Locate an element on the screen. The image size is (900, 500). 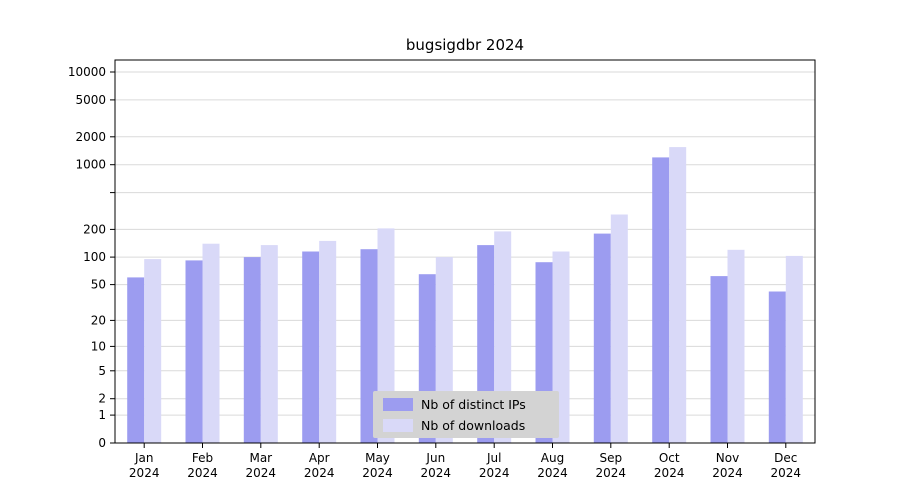
bar-downloads-may is located at coordinates (386, 335).